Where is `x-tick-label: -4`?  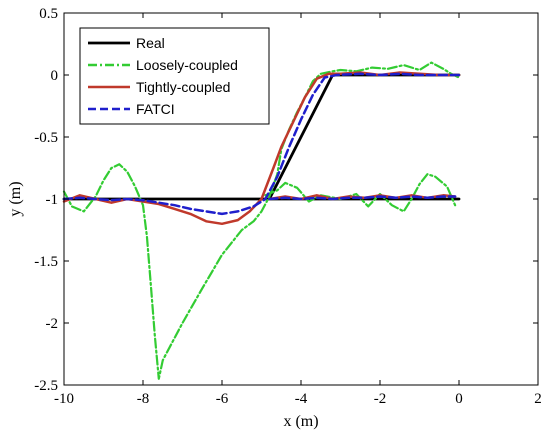
x-tick-label: -4 is located at coordinates (301, 399).